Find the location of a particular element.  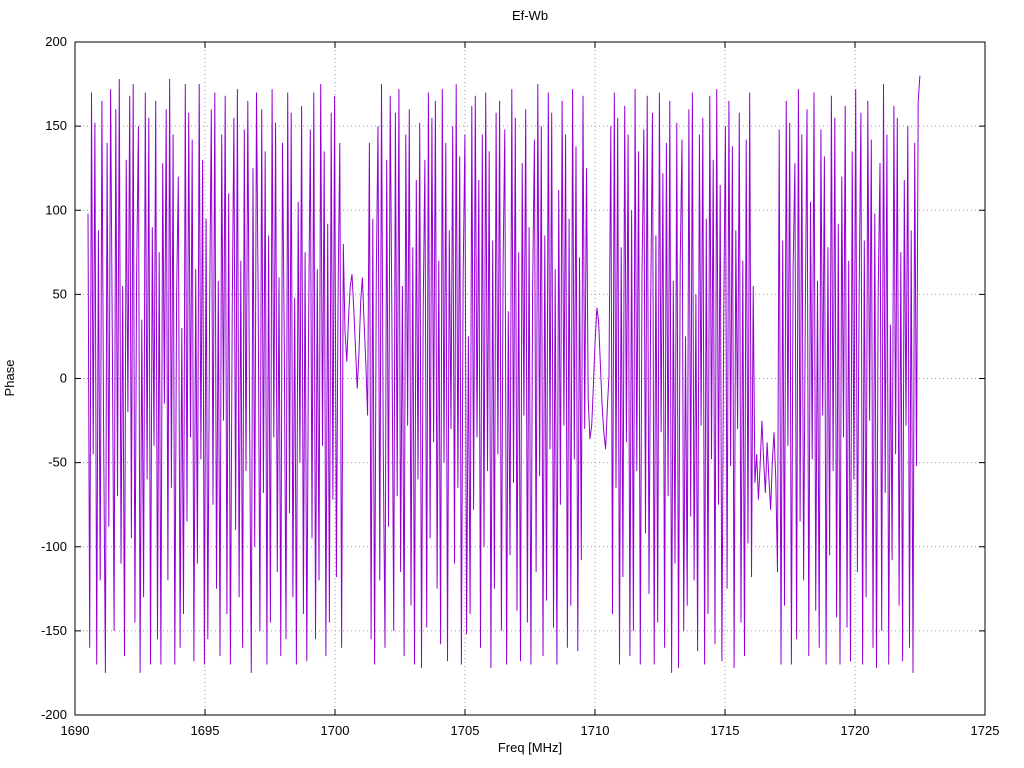

x-tick-label: 1710 is located at coordinates (595, 730).